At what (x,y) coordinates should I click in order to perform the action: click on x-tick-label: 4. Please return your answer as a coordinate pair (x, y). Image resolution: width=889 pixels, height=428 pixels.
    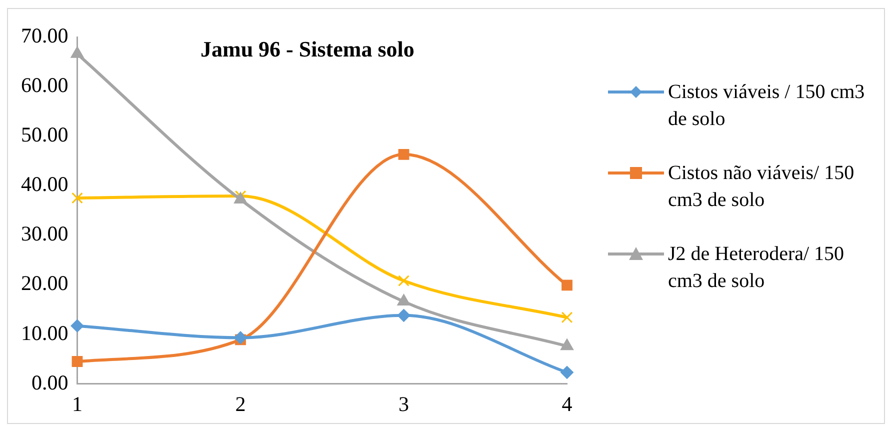
    Looking at the image, I should click on (567, 404).